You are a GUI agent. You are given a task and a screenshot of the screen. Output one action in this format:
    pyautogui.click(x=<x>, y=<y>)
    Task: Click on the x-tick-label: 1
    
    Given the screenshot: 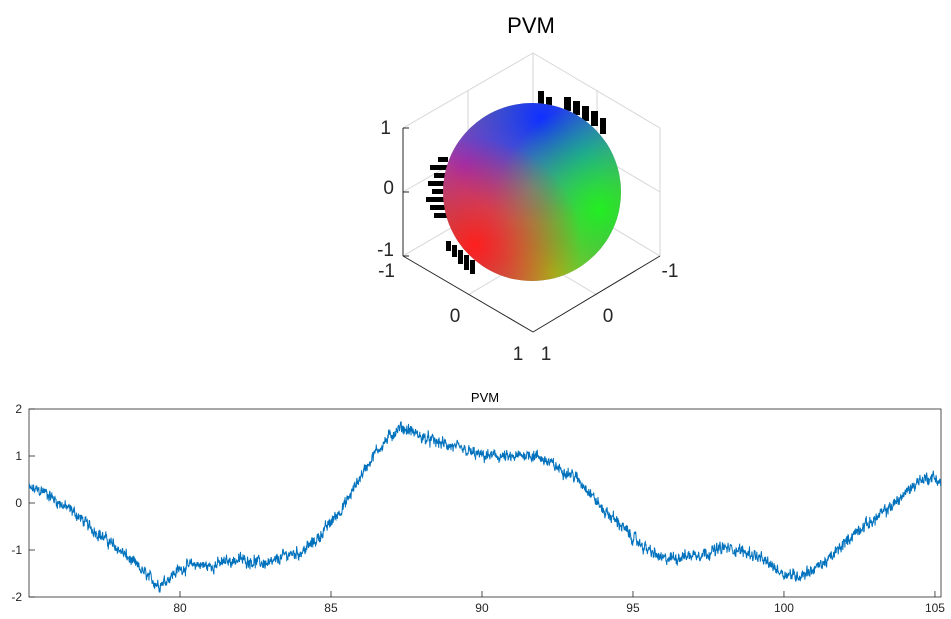 What is the action you would take?
    pyautogui.click(x=518, y=354)
    